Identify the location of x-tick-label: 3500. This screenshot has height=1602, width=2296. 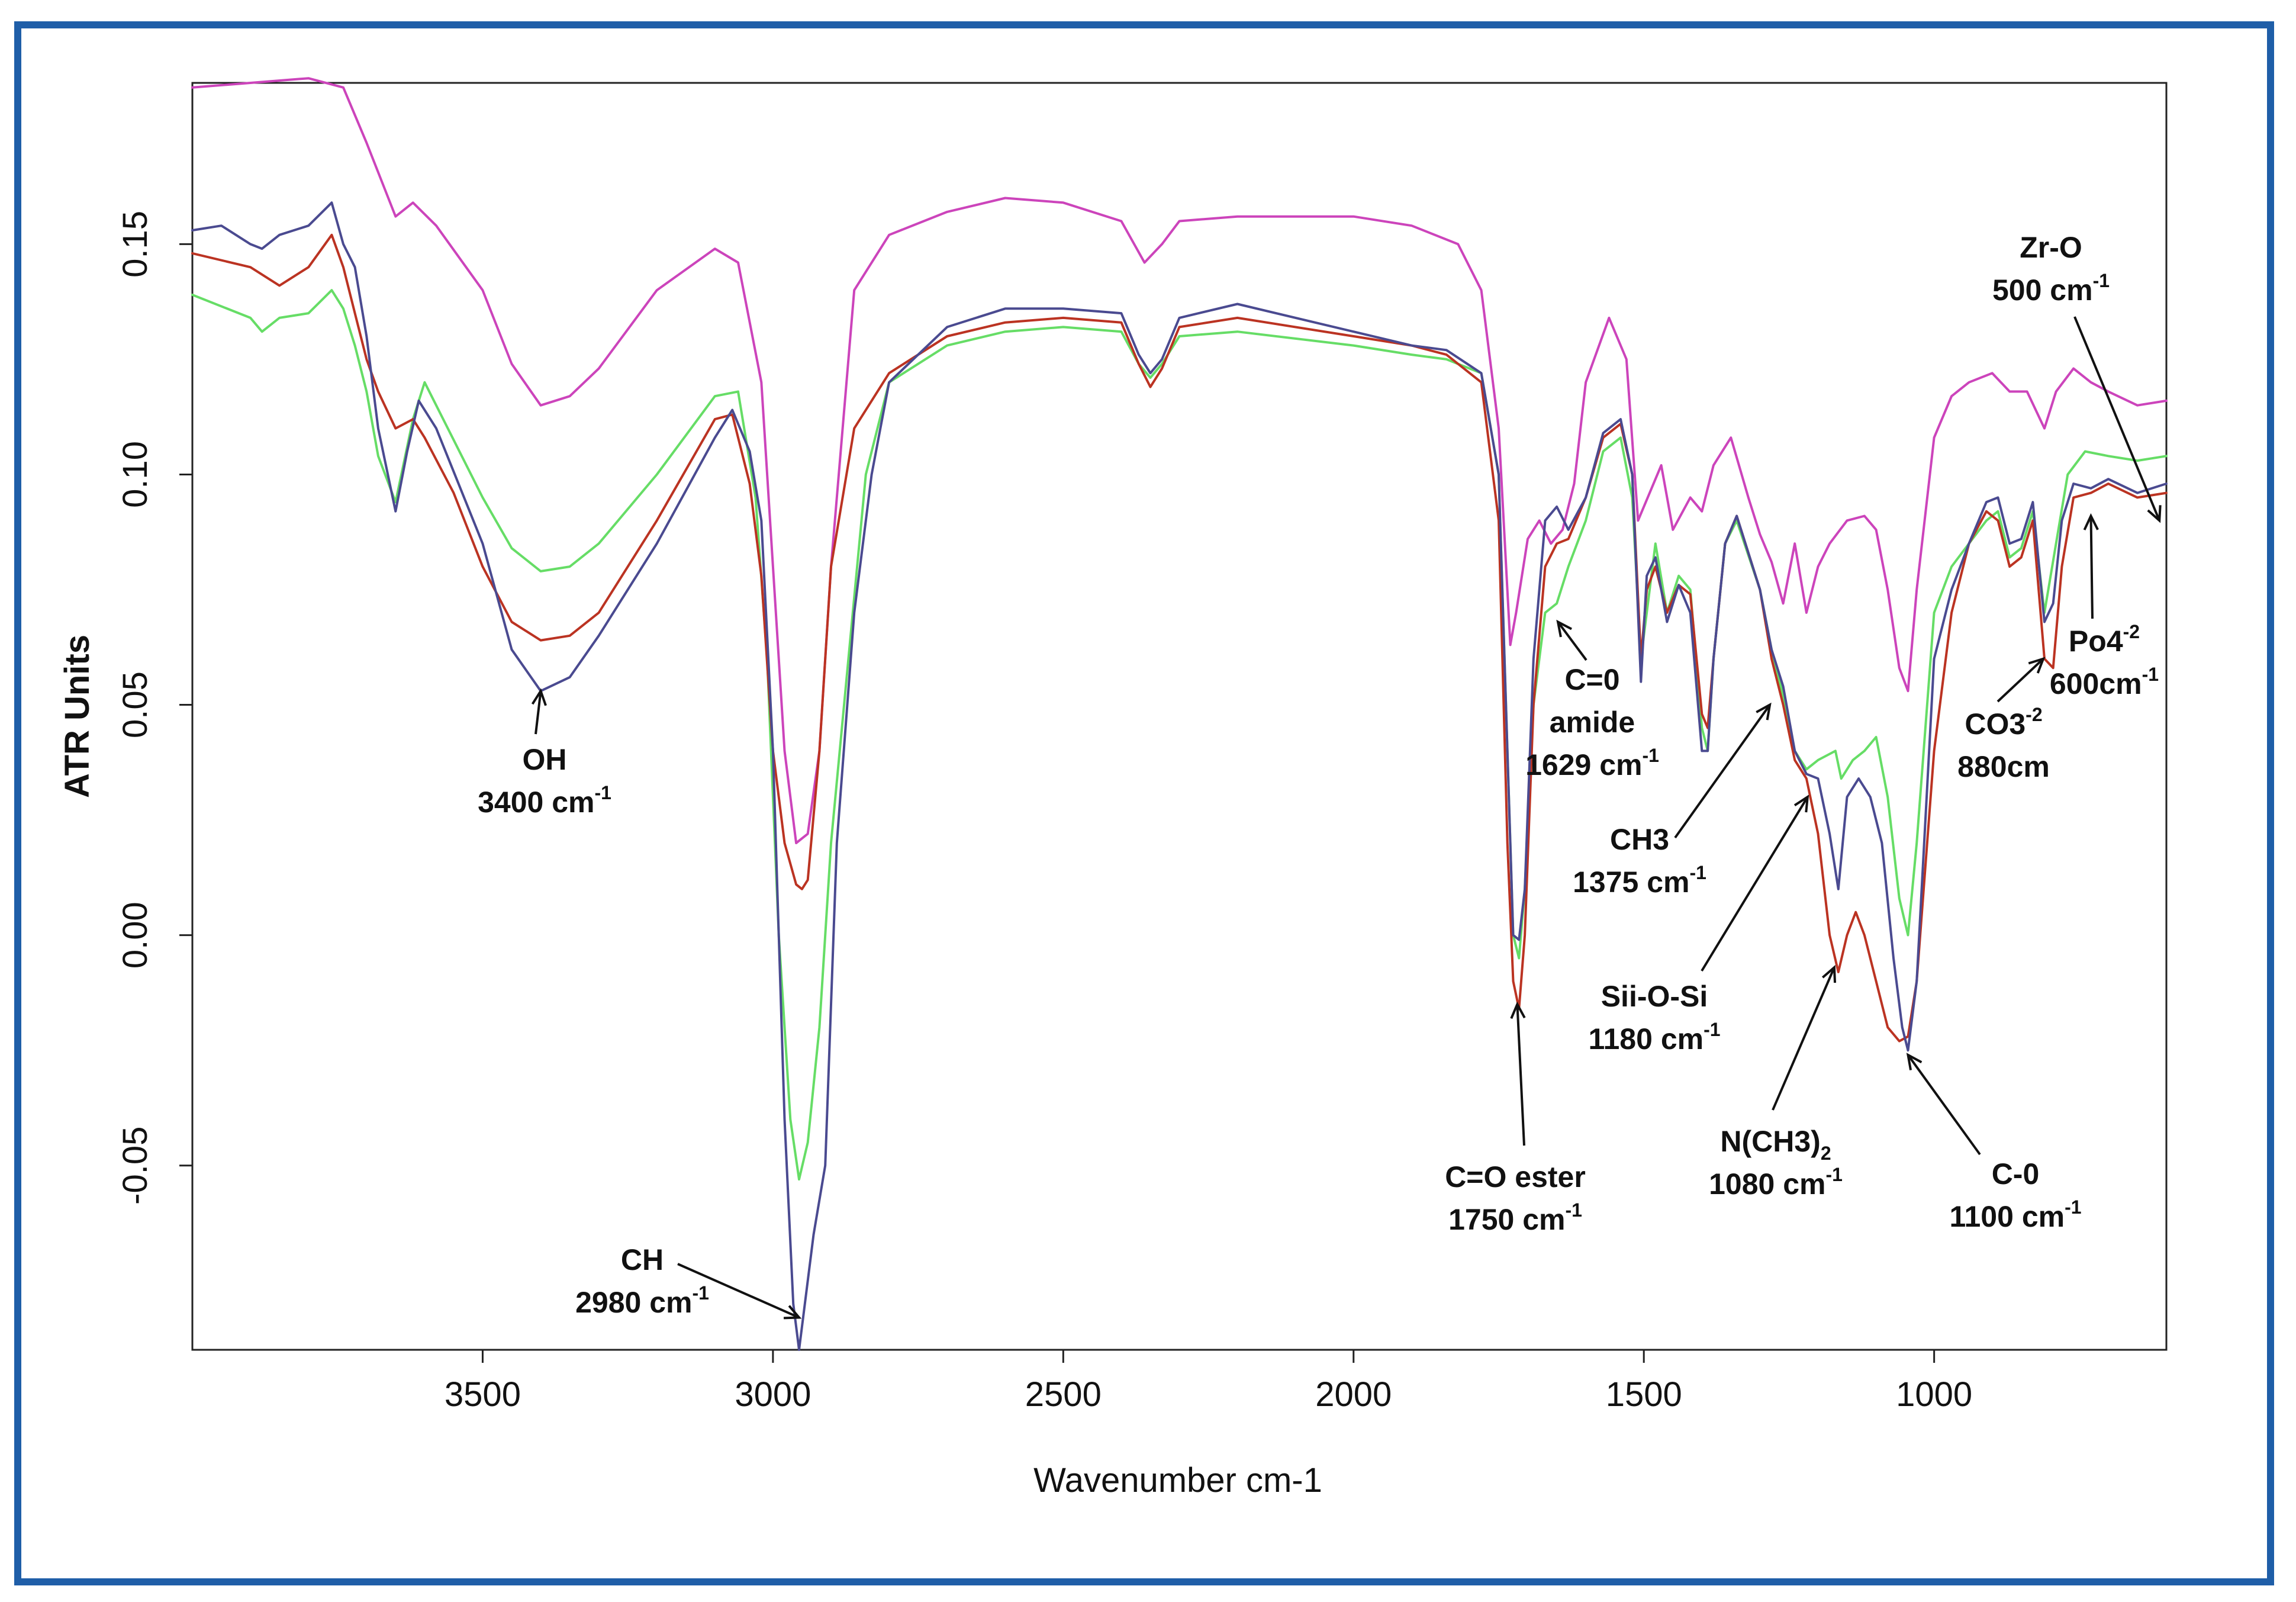
(483, 1394).